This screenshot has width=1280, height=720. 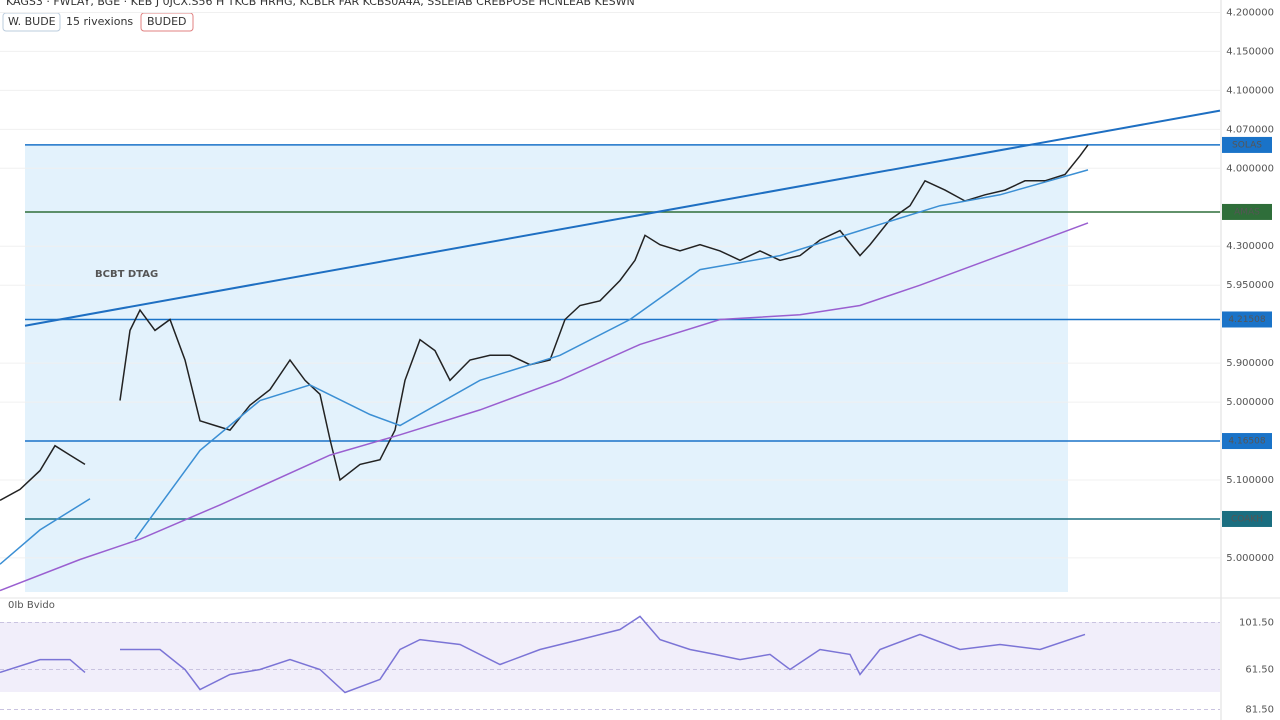 I want to click on y-tick-label: 4.070000, so click(x=1250, y=129).